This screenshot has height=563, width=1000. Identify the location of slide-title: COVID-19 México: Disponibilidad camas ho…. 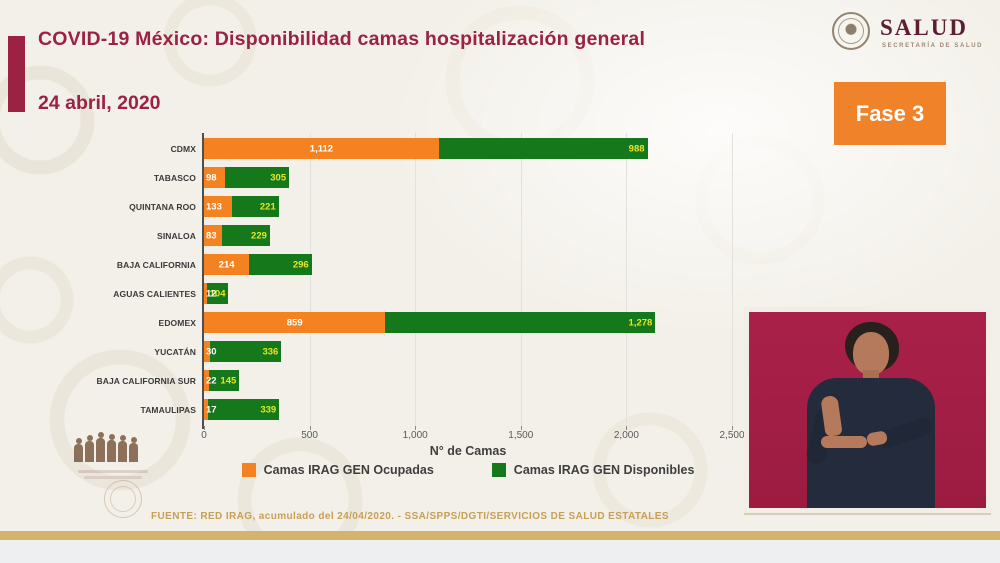
(342, 39).